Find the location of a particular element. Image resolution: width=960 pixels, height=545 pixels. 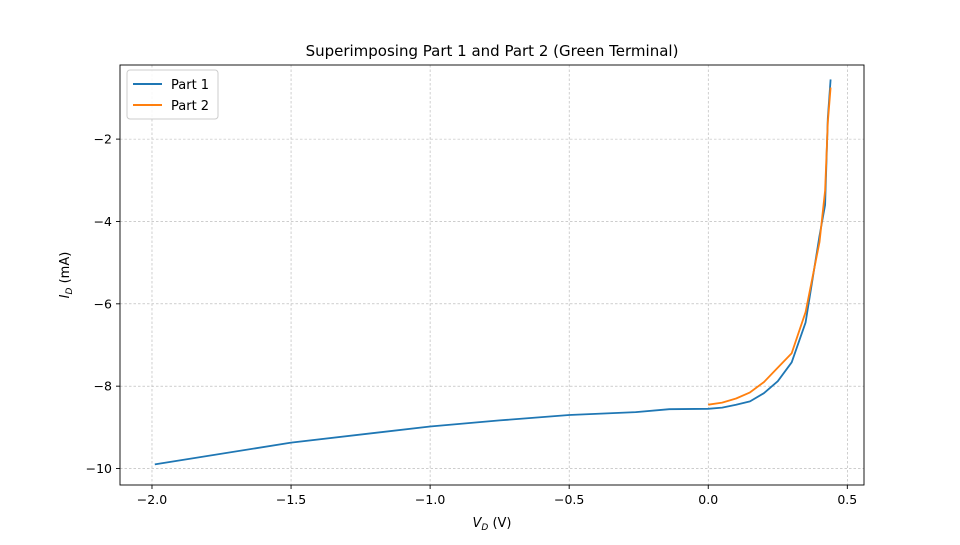

x-axis-label-subscript: D is located at coordinates (484, 528).